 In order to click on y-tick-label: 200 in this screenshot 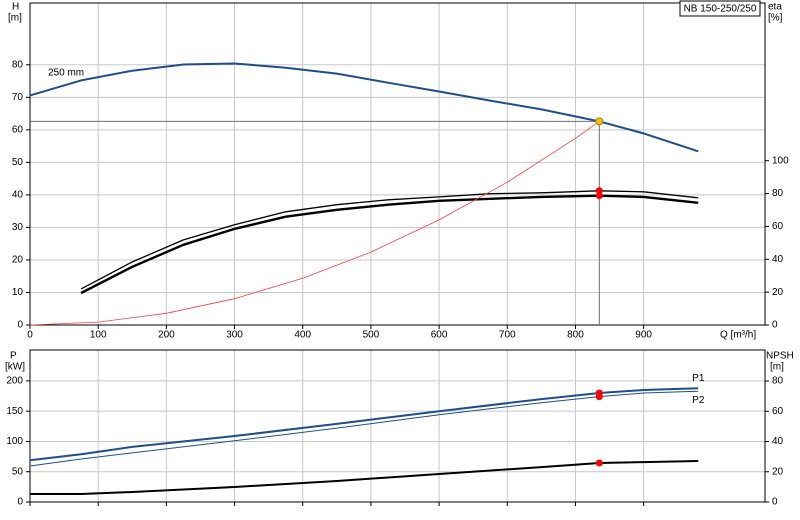, I will do `click(14, 381)`.